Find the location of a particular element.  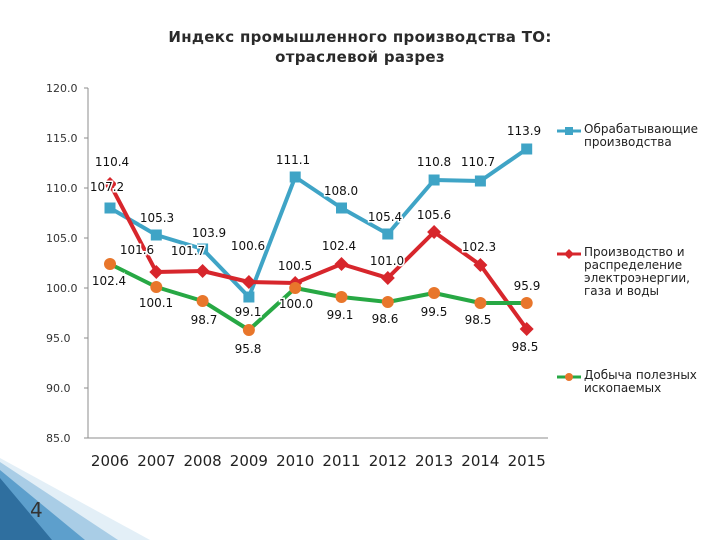

data-label: 98.6 is located at coordinates (385, 319).